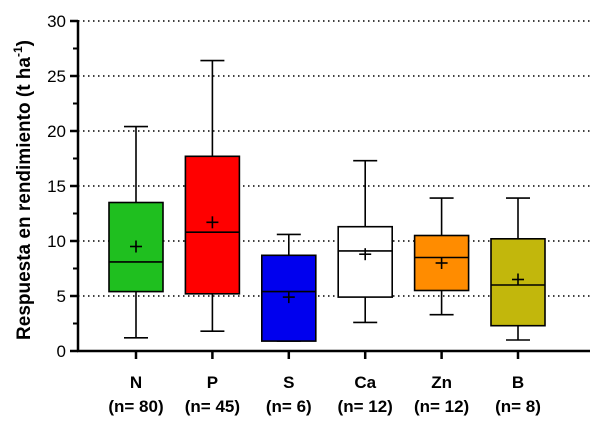 The height and width of the screenshot is (421, 600). I want to click on y-axis-title: Respuesta en rendimiento (t ha-1), so click(23, 190).